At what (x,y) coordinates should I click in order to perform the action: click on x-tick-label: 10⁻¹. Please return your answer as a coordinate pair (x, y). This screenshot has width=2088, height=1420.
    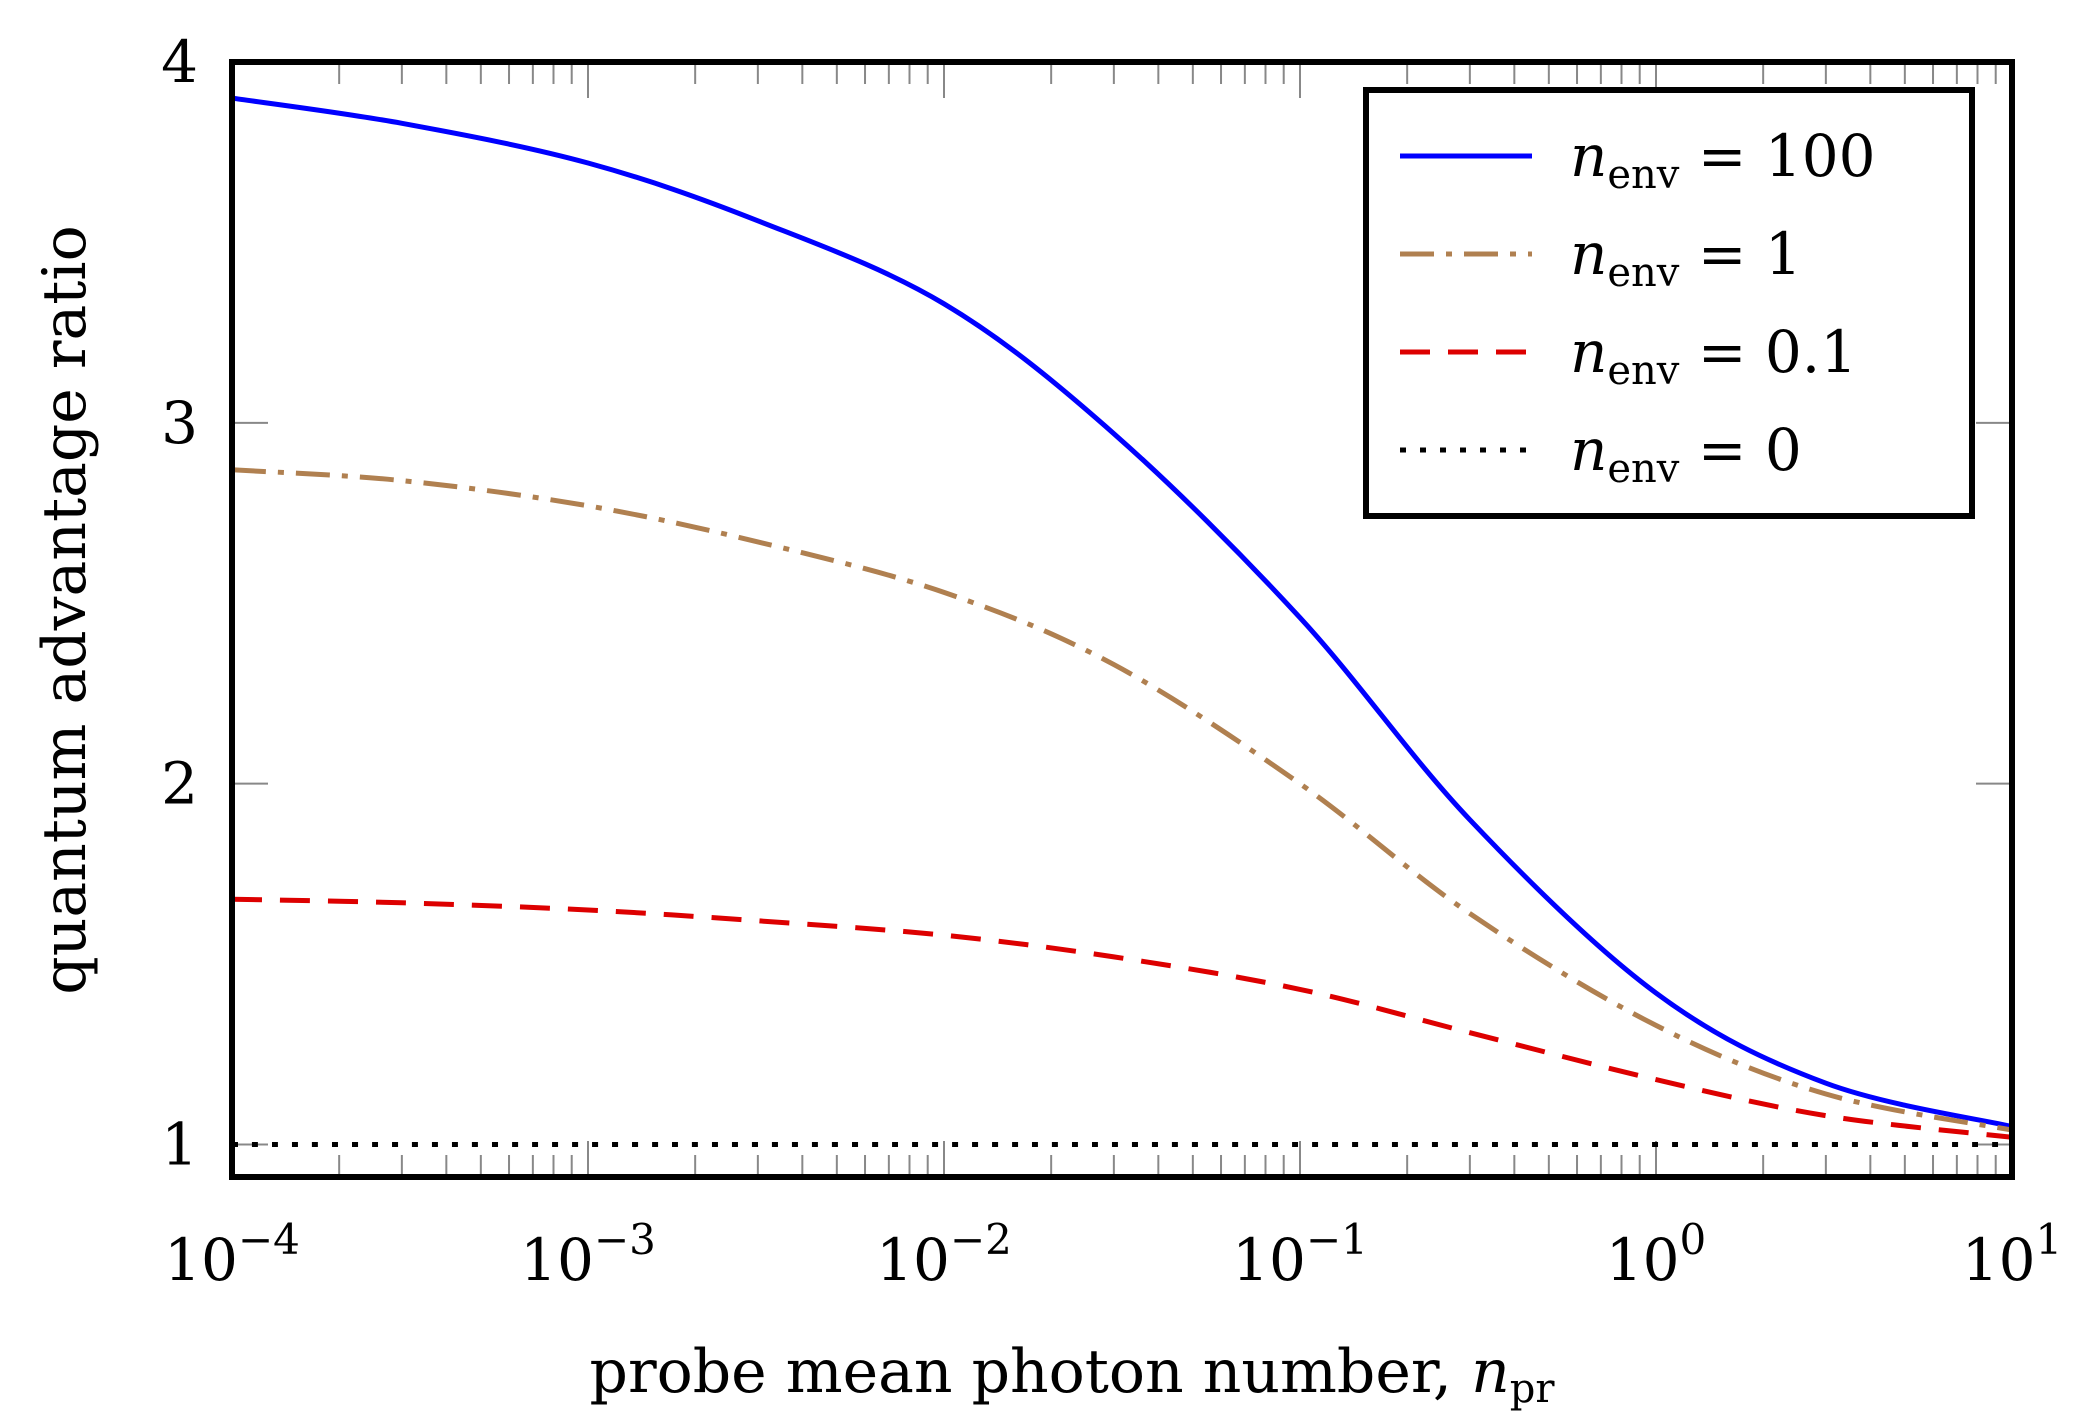
    Looking at the image, I should click on (1300, 1254).